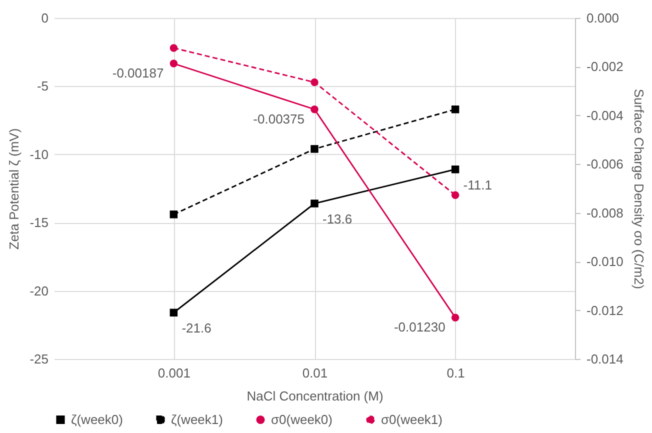 This screenshot has height=433, width=652. Describe the element at coordinates (39, 359) in the screenshot. I see `y-tick-label: -25` at that location.